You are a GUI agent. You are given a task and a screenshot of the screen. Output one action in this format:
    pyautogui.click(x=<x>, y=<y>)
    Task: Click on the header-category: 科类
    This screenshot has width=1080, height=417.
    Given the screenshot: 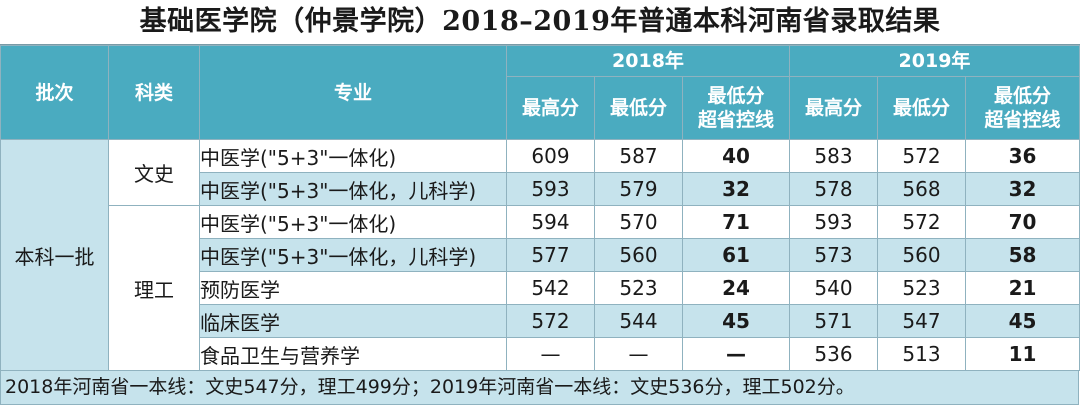 What is the action you would take?
    pyautogui.click(x=154, y=92)
    